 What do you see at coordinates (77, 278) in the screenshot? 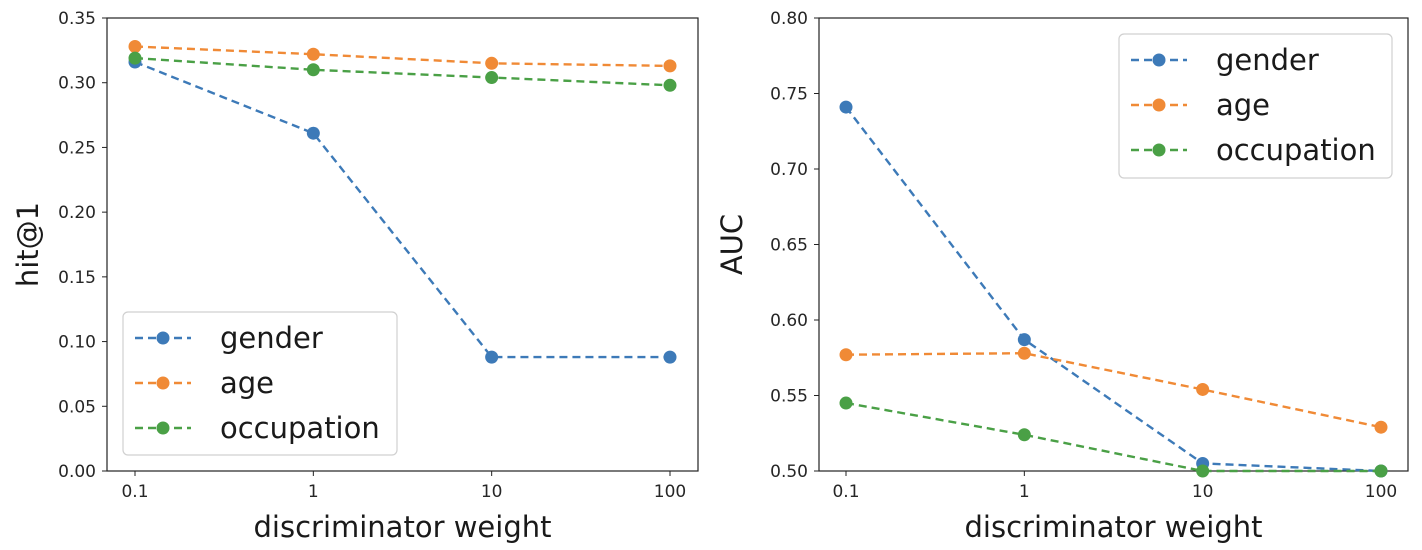
I see `y-tick-label: 0.15` at bounding box center [77, 278].